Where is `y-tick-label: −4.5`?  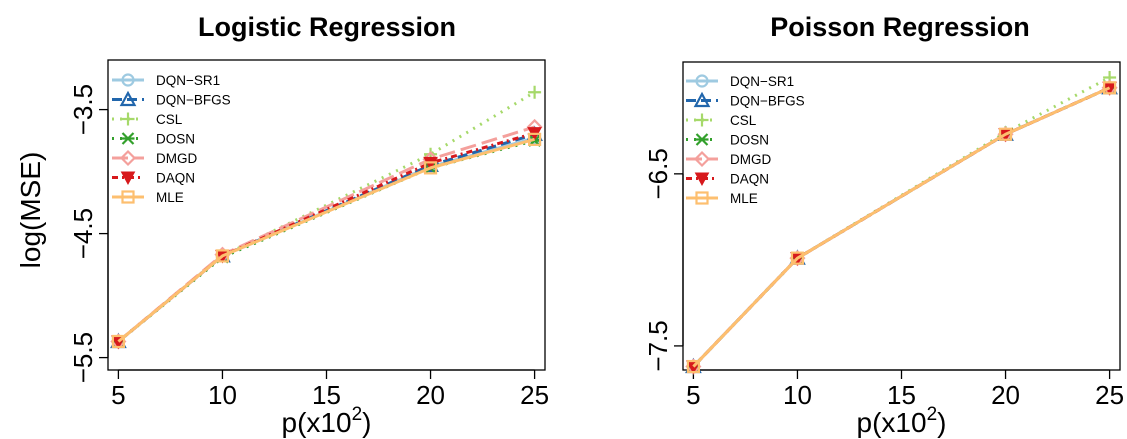 y-tick-label: −4.5 is located at coordinates (83, 233).